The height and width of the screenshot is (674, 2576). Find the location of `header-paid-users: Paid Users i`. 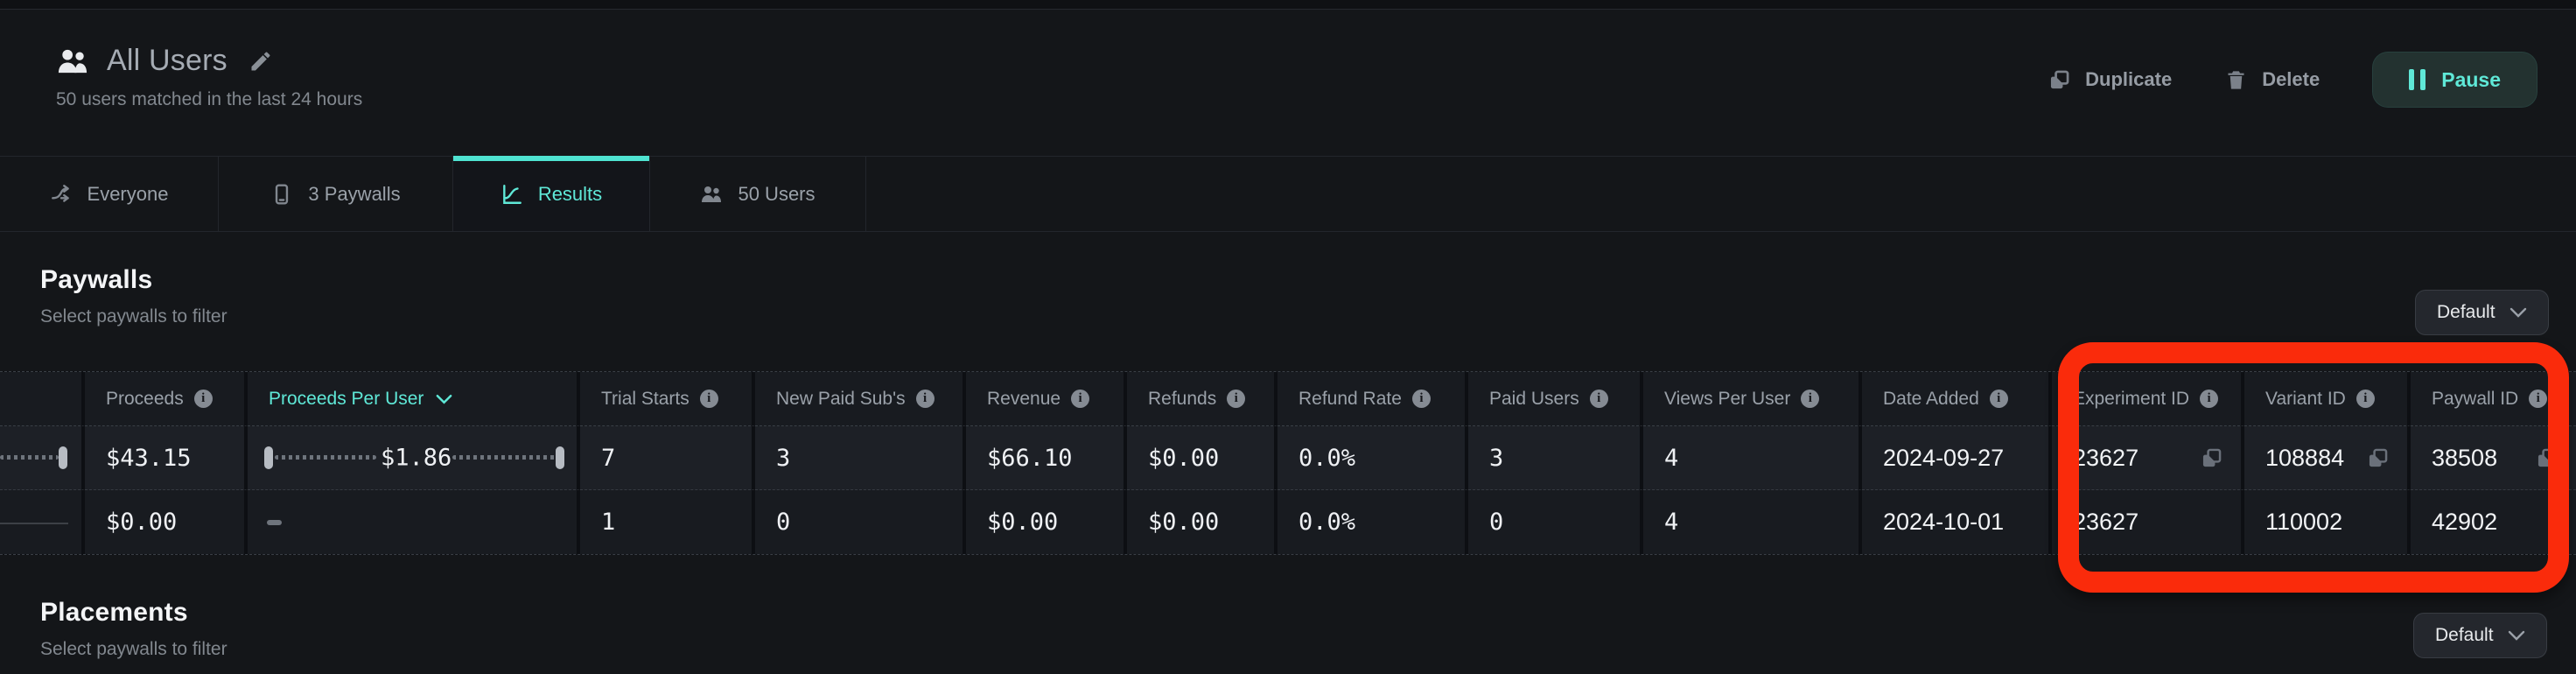

header-paid-users: Paid Users i is located at coordinates (1555, 399).